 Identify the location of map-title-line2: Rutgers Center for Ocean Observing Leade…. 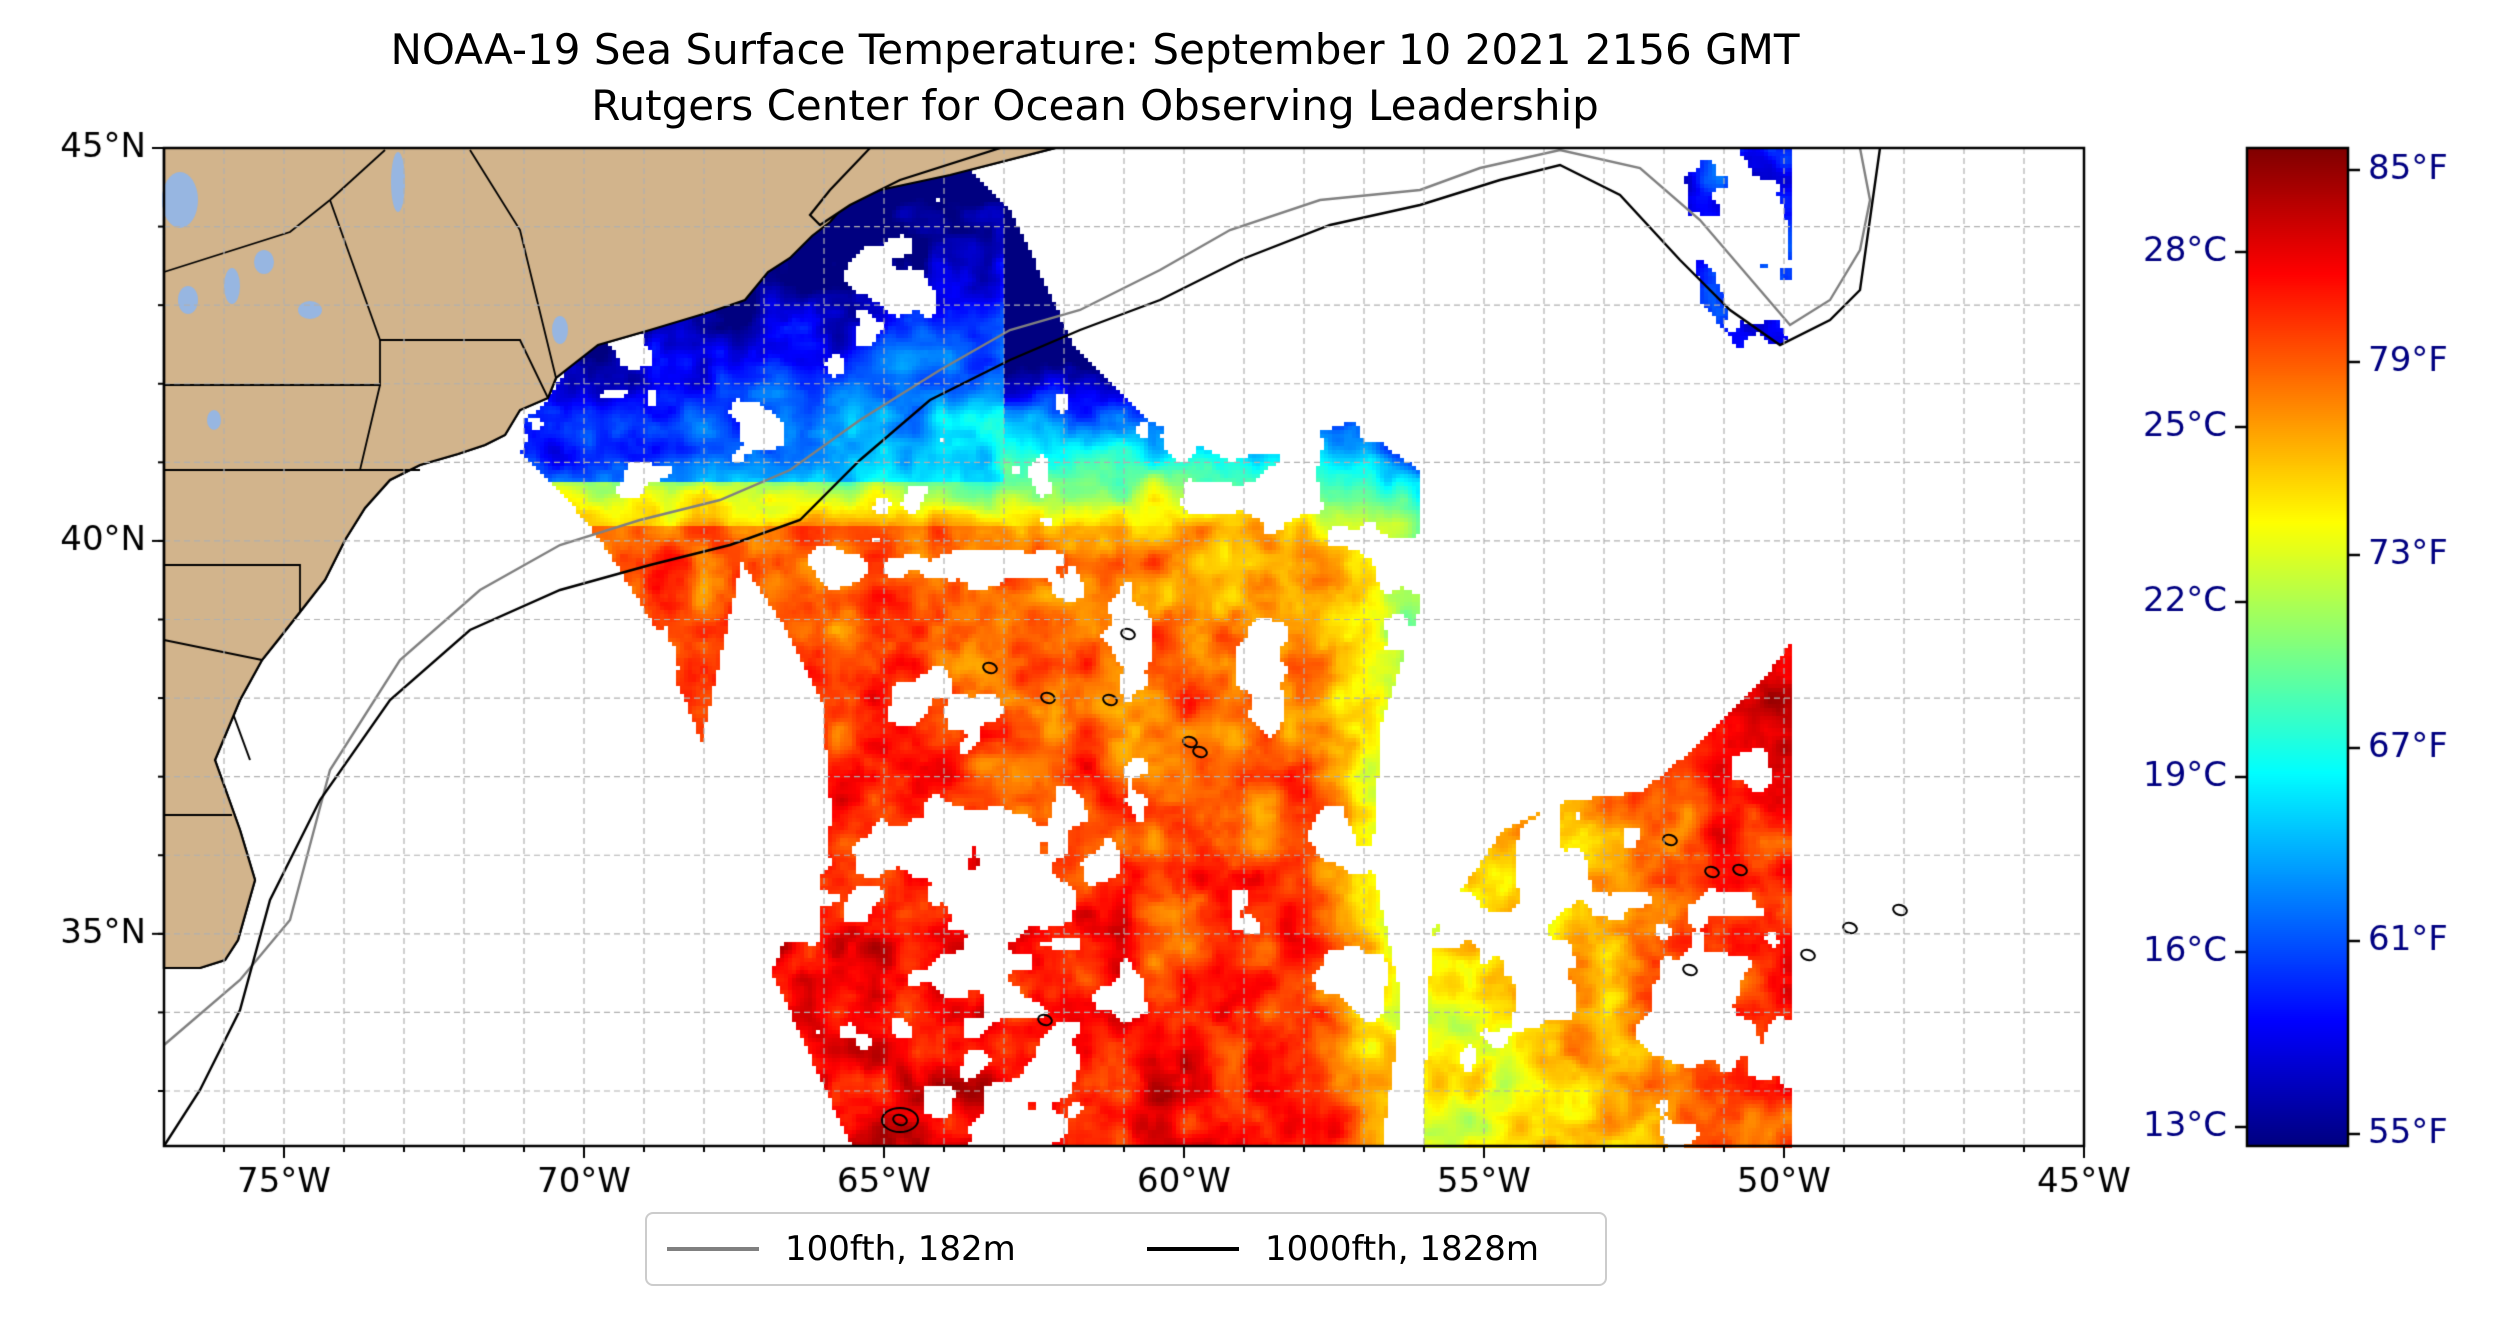
(1095, 105).